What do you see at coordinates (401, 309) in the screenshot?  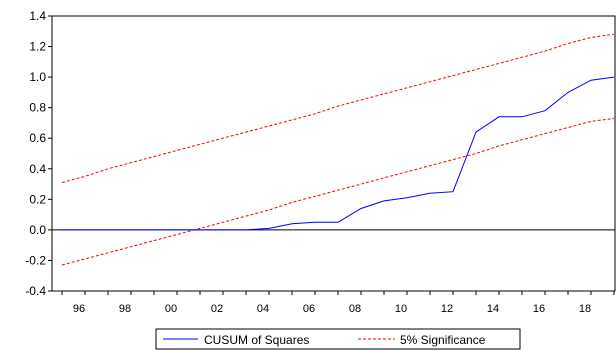 I see `x-tick-label: 10` at bounding box center [401, 309].